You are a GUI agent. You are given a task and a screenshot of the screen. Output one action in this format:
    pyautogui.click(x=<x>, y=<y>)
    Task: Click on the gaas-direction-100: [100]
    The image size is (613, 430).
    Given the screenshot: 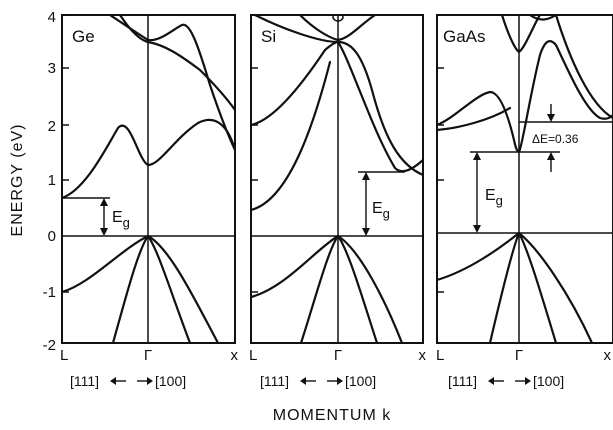 What is the action you would take?
    pyautogui.click(x=548, y=381)
    